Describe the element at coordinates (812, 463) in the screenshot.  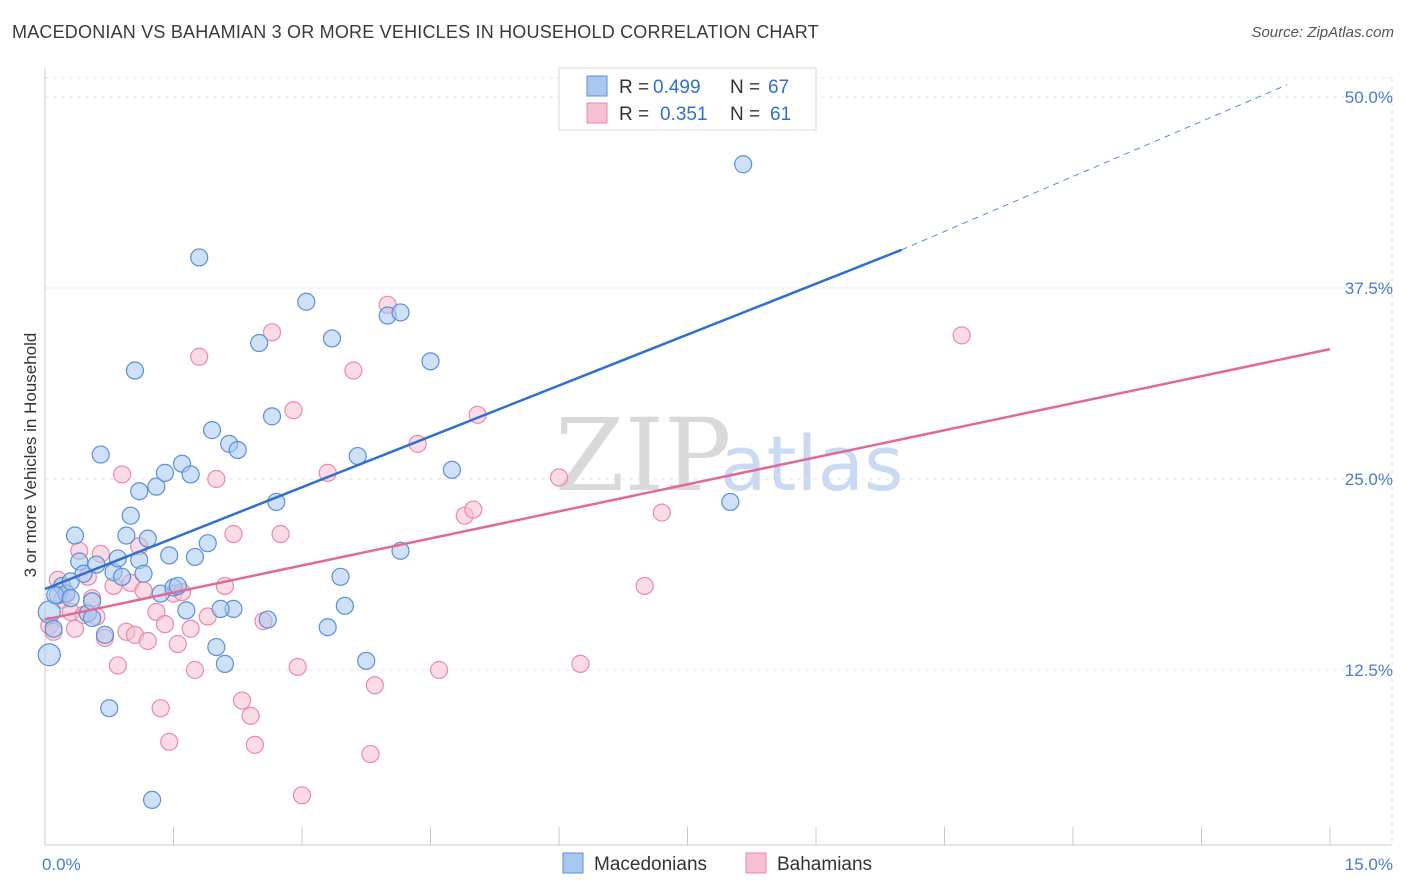
I see `watermark-atlas: atlas` at that location.